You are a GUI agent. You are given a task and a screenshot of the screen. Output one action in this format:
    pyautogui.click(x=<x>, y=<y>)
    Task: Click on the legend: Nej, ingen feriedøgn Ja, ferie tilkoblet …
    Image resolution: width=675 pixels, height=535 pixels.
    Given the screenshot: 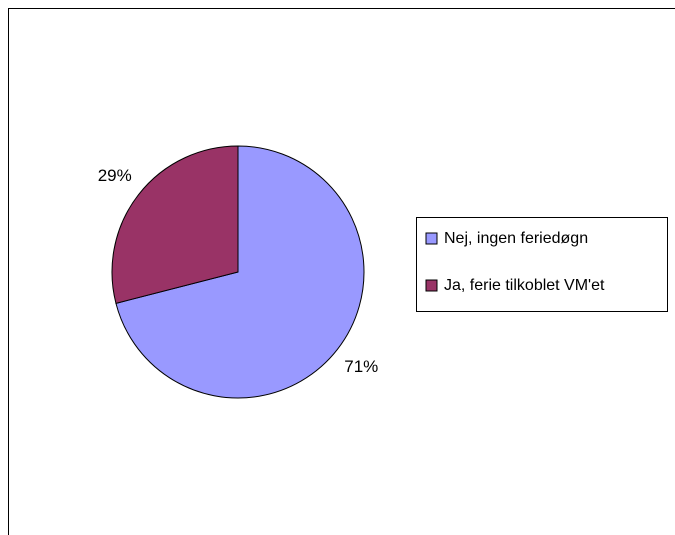 What is the action you would take?
    pyautogui.click(x=542, y=264)
    